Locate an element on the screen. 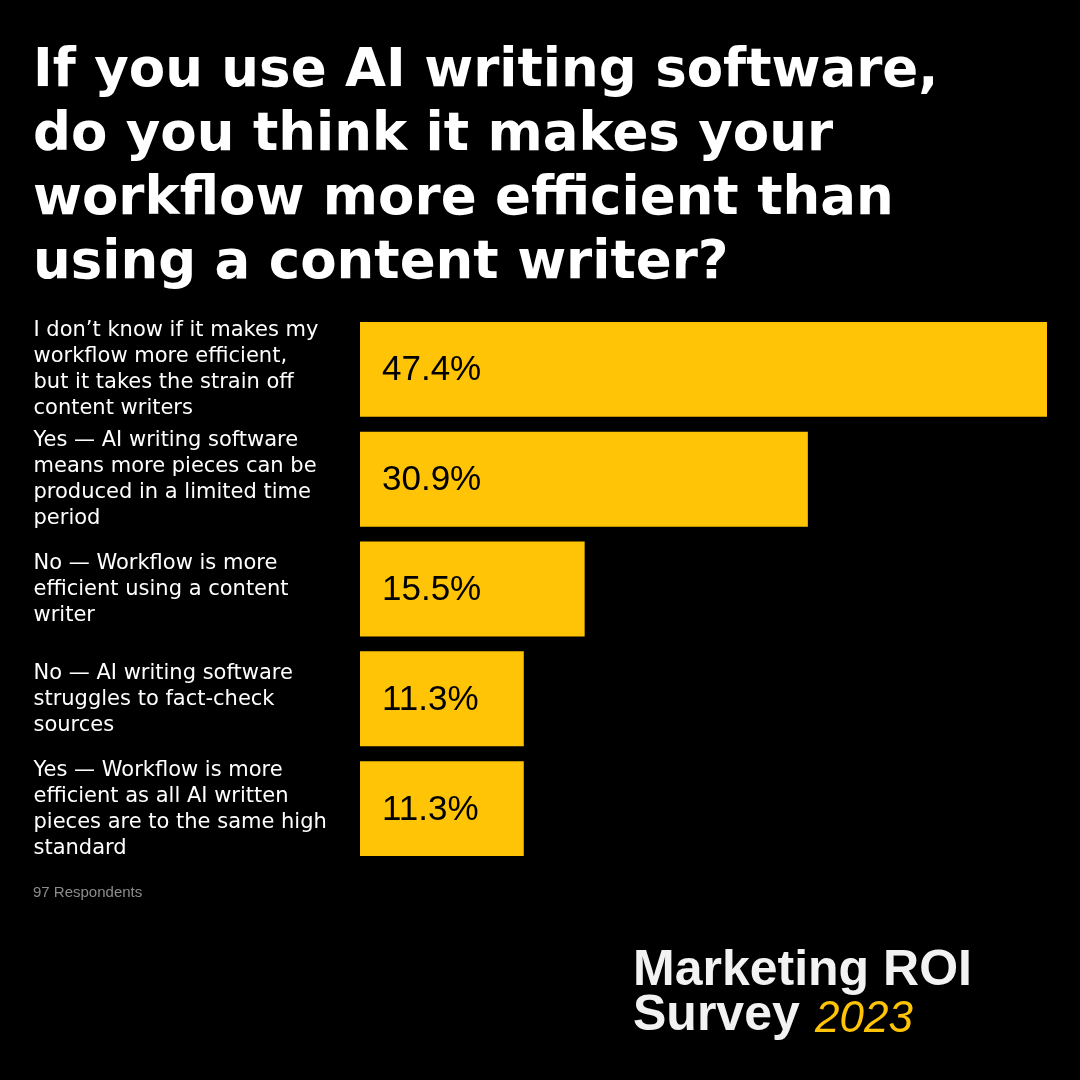 The width and height of the screenshot is (1080, 1080). y-tick-label: Yes — Workflow is more efficient as all AI written pieces are to the same high standard is located at coordinates (179, 807).